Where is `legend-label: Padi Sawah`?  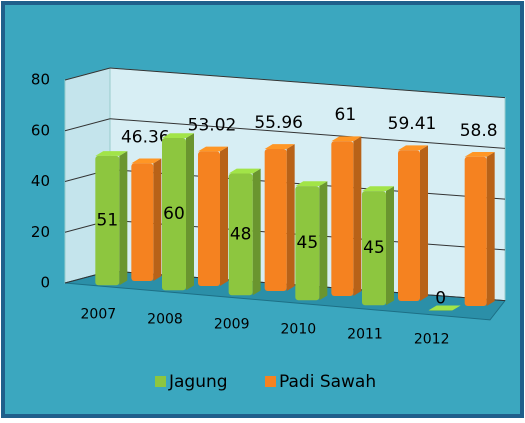 legend-label: Padi Sawah is located at coordinates (327, 382).